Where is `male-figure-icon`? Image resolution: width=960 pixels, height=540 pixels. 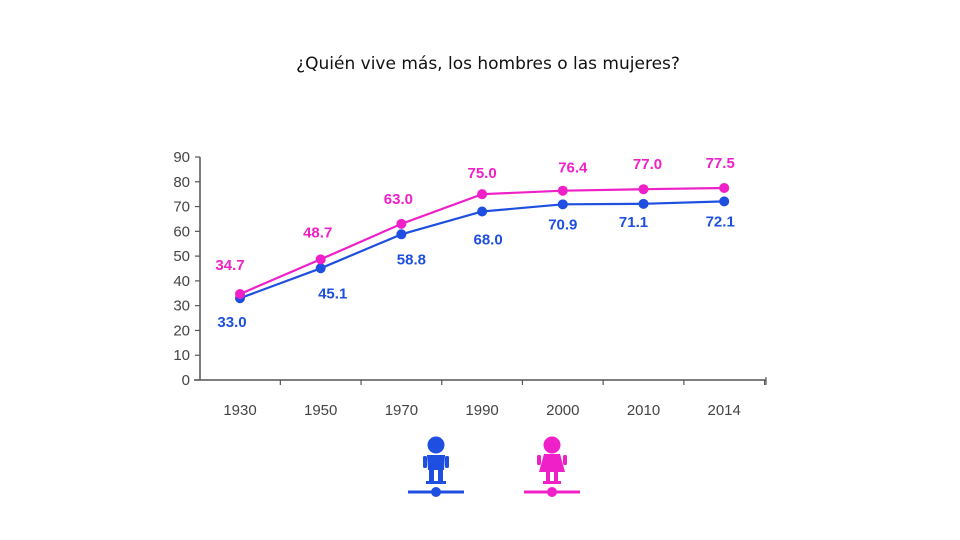
male-figure-icon is located at coordinates (436, 460).